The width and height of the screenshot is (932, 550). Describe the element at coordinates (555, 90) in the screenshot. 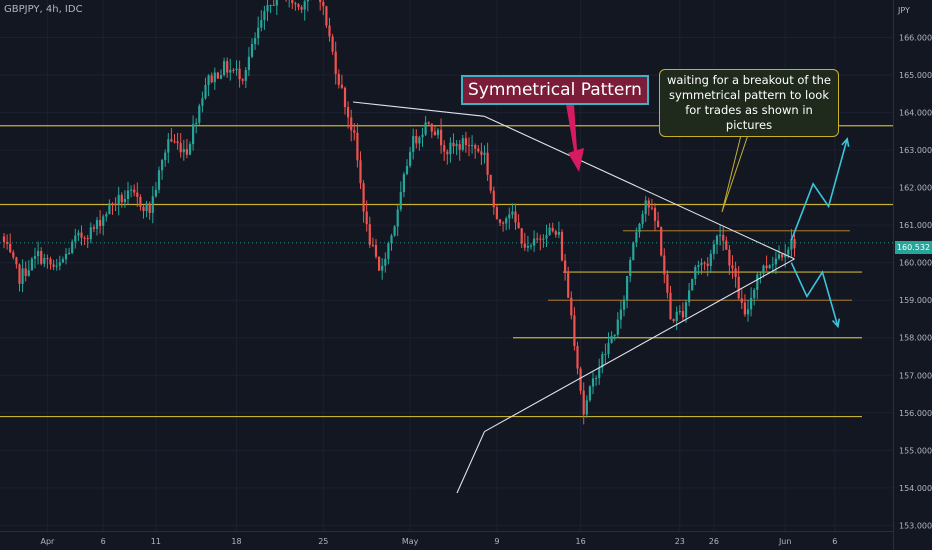

I see `pattern-title-annotation: Symmetrical Pattern` at that location.